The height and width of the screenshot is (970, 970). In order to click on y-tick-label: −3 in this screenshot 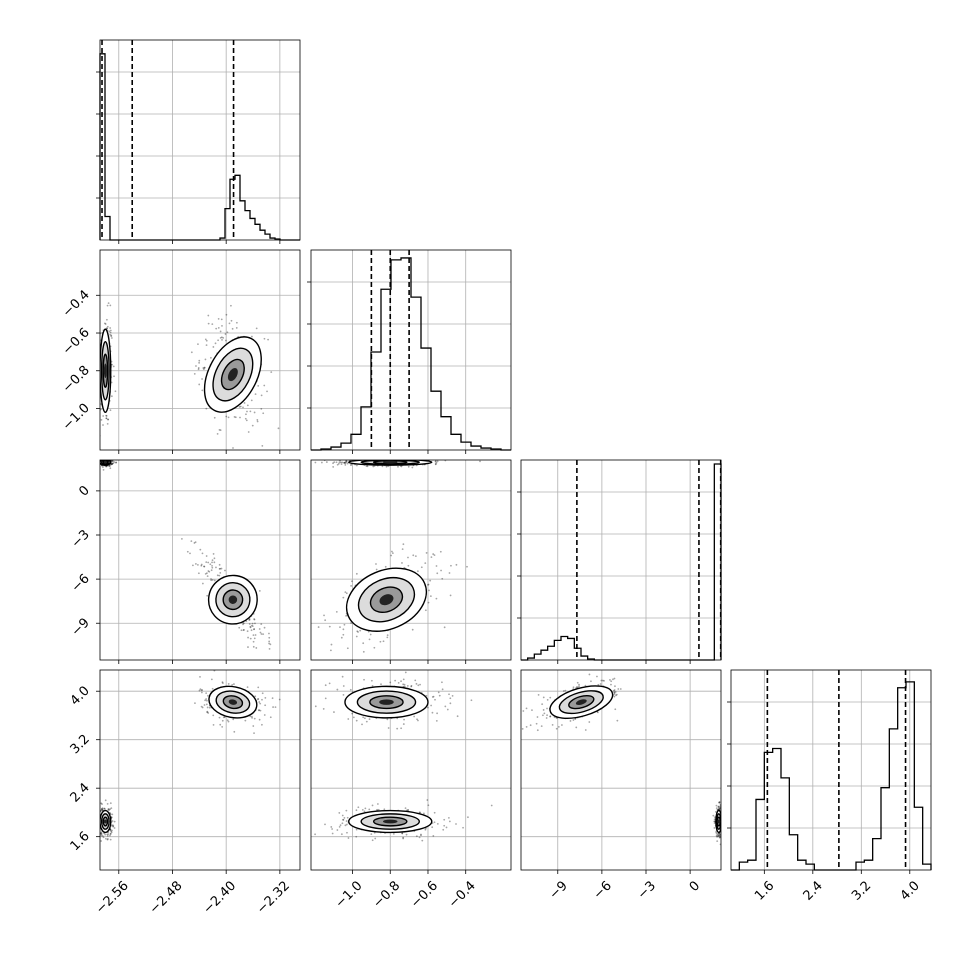, I will do `click(81, 539)`.